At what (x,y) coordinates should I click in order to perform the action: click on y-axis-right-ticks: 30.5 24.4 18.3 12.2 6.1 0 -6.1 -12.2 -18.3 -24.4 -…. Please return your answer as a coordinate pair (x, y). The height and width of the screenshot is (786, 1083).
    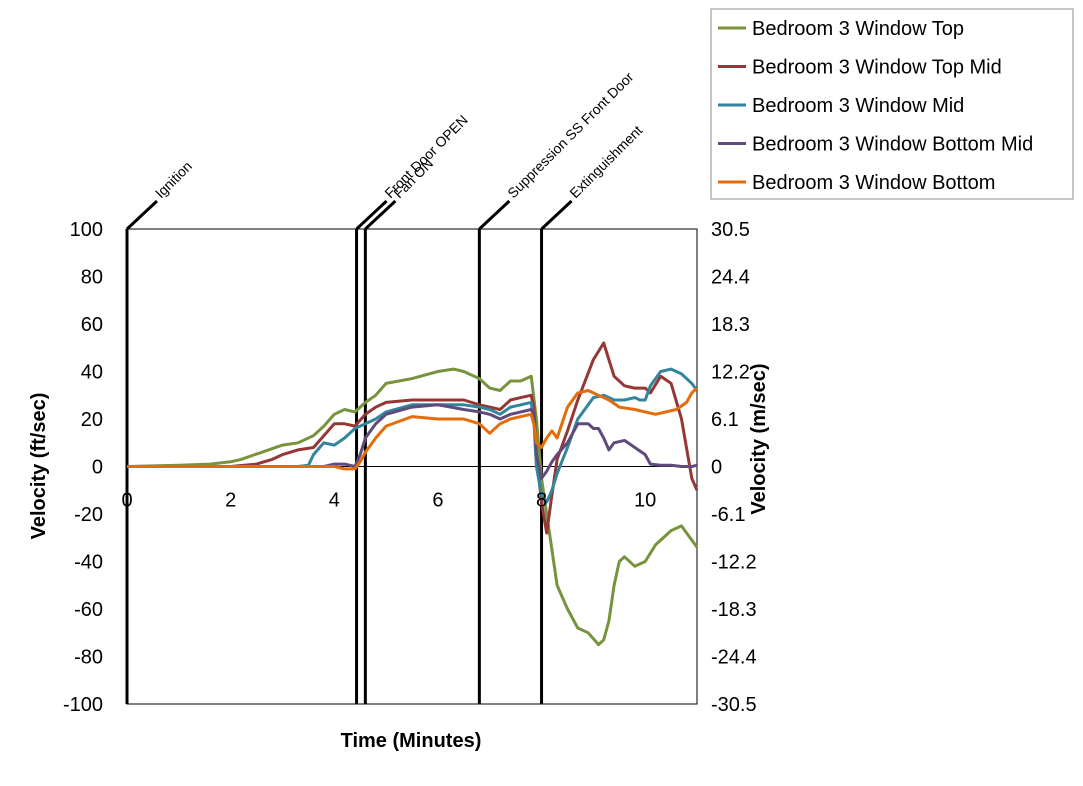
    Looking at the image, I should click on (734, 467).